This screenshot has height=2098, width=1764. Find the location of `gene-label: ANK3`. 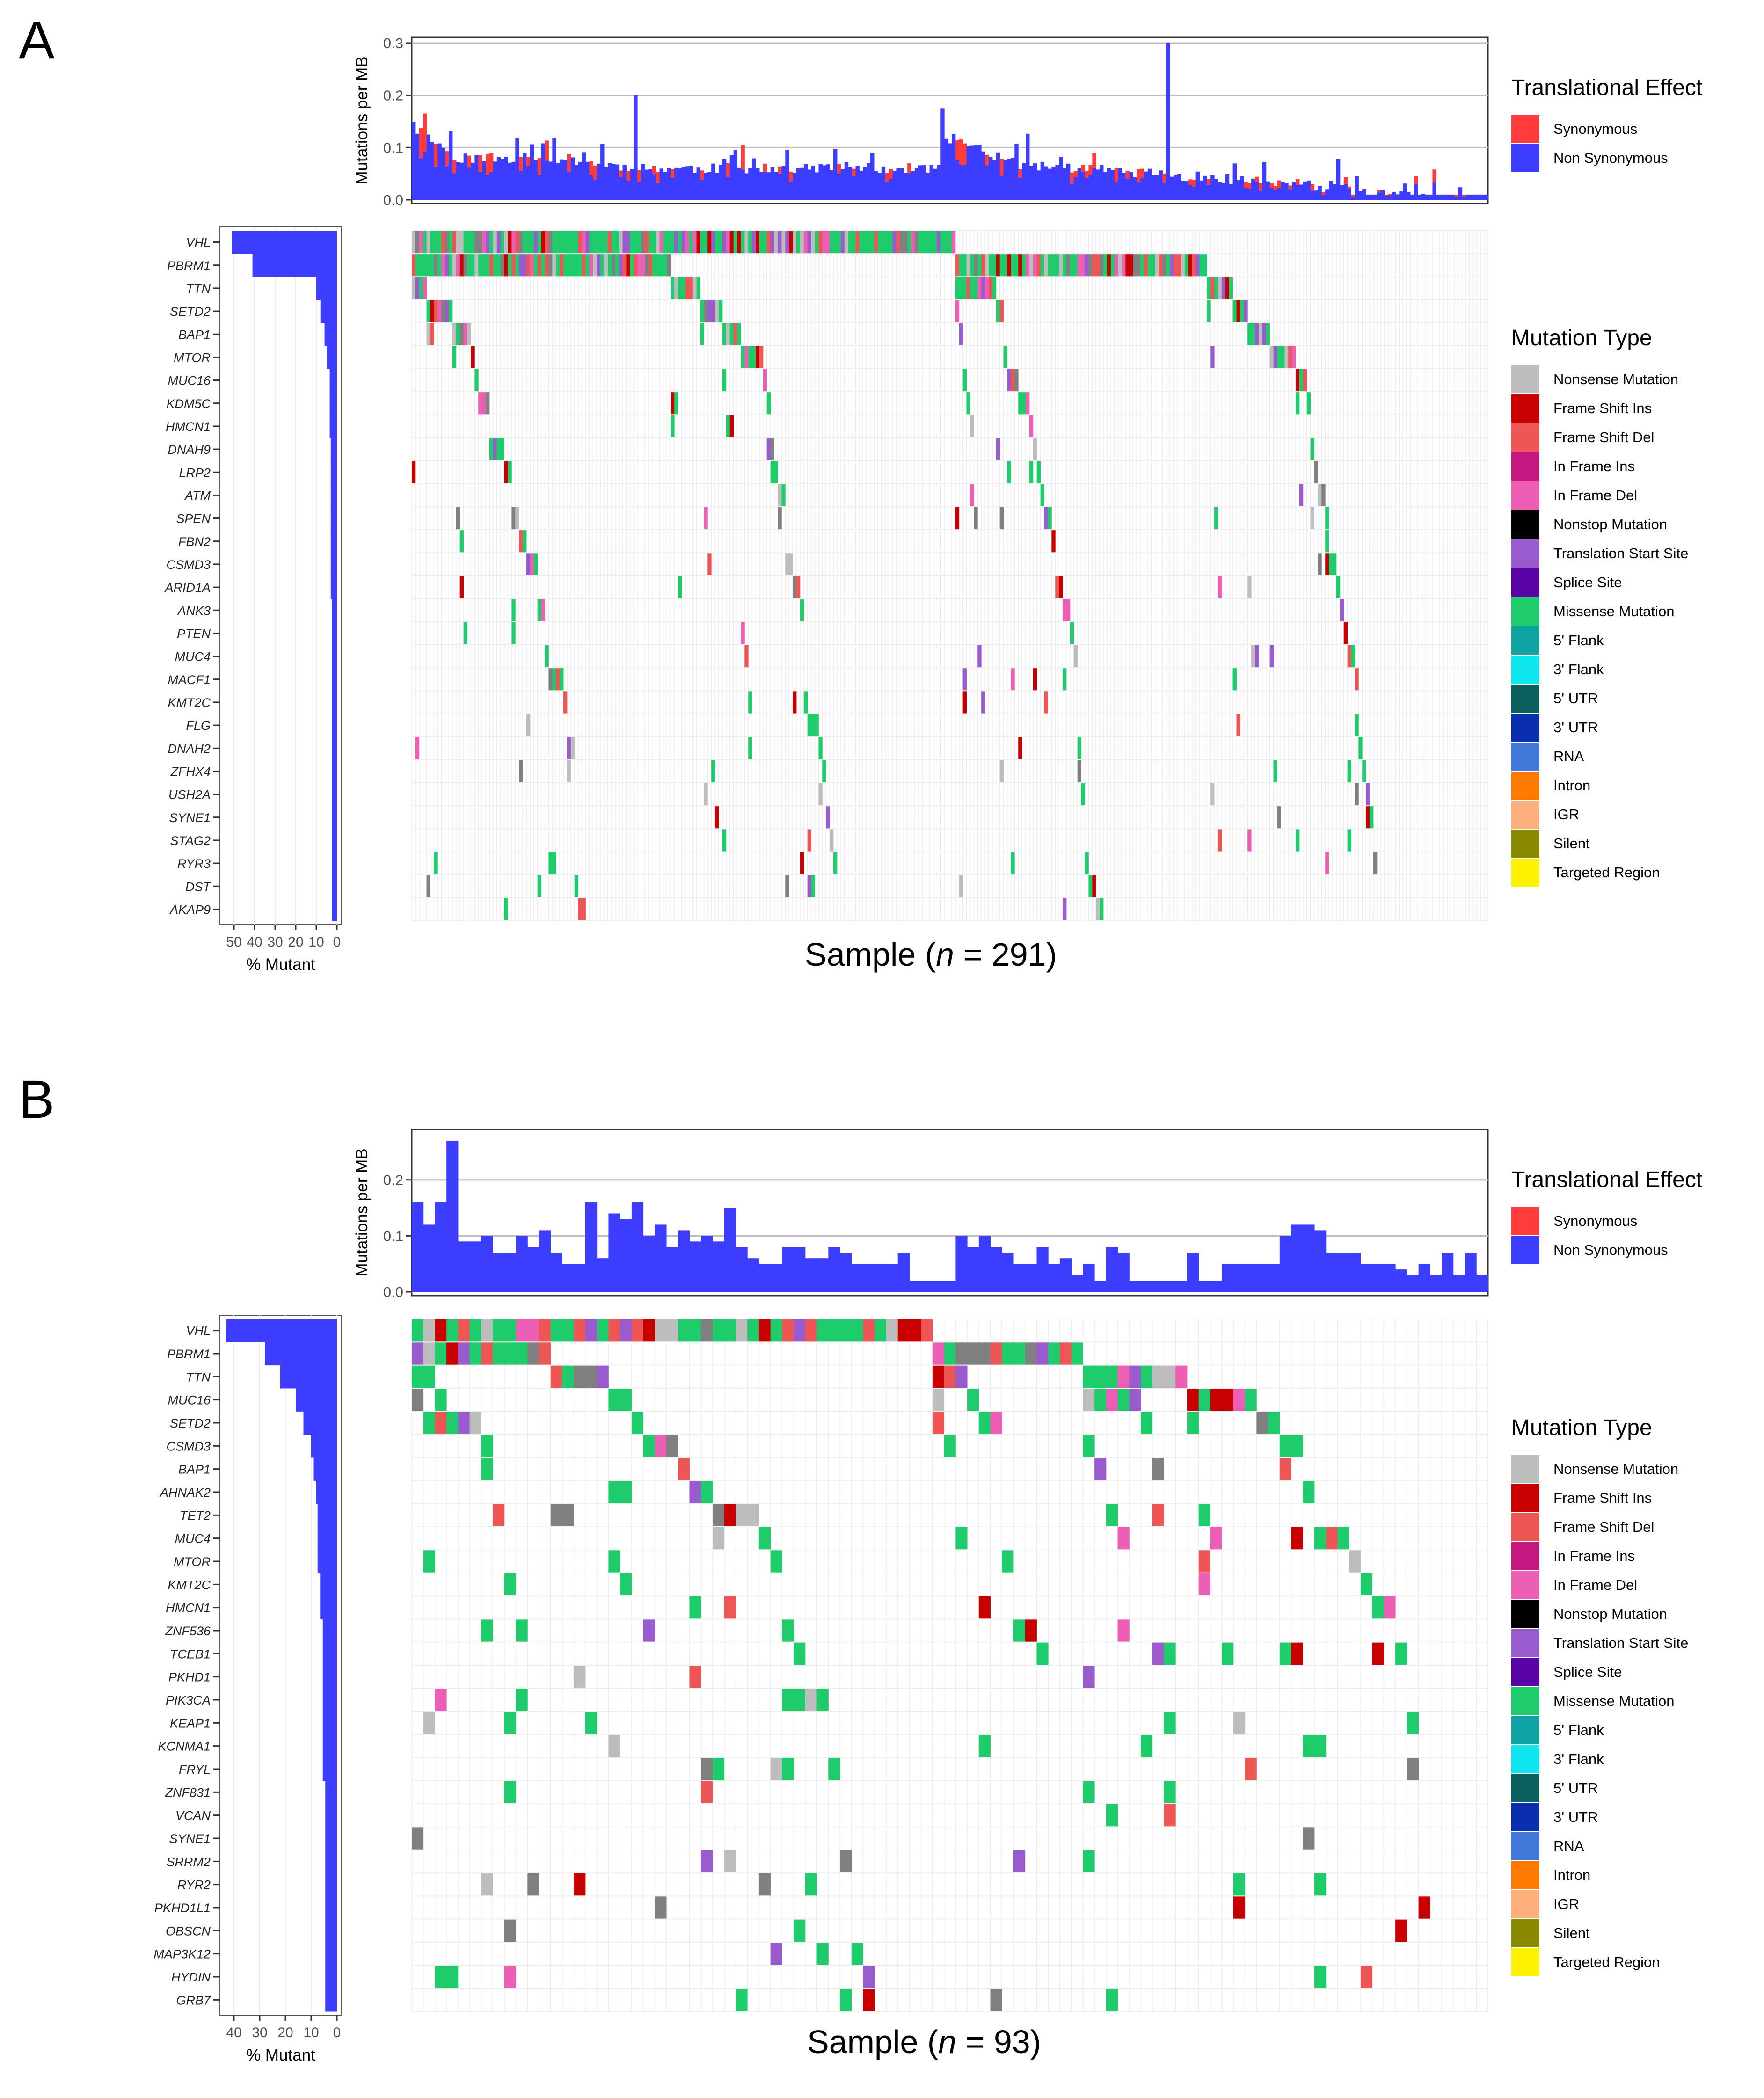

gene-label: ANK3 is located at coordinates (193, 611).